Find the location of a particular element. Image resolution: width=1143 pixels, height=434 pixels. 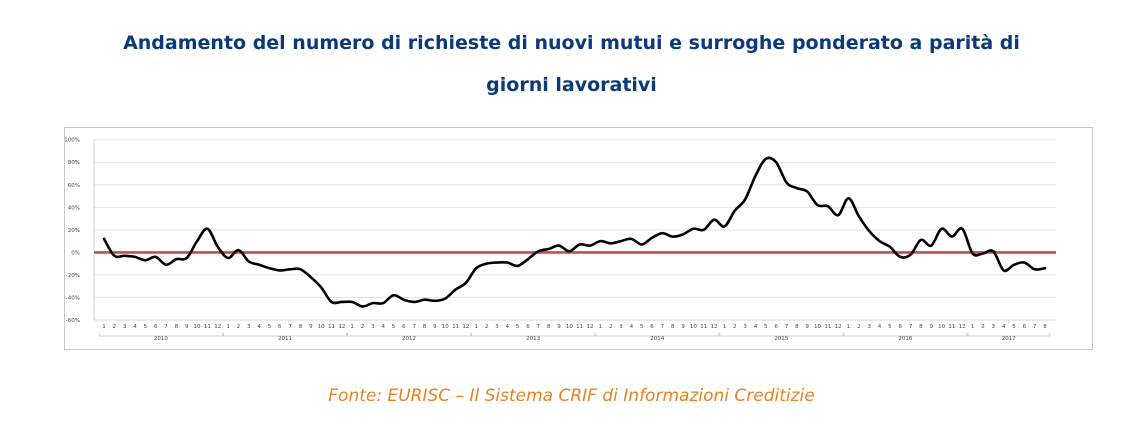

x-axis-year-groups: 2010 2011 2012 2013 2014 2015 2016 2017 is located at coordinates (574, 337).